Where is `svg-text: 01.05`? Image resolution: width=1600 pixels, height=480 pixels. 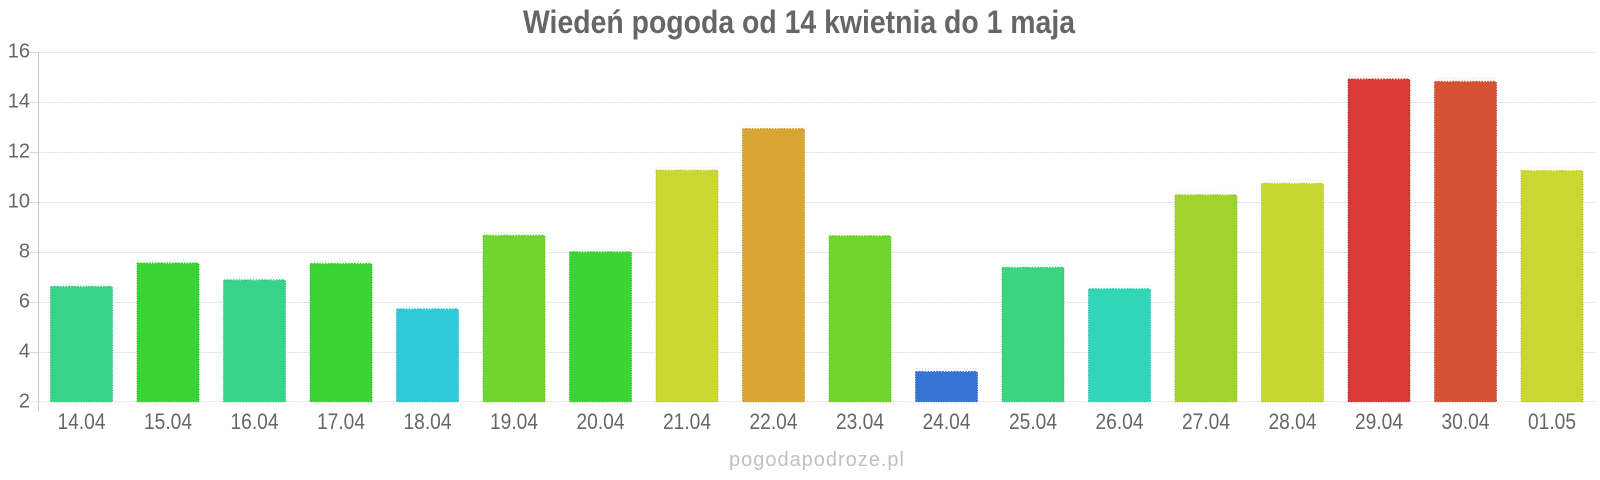
svg-text: 01.05 is located at coordinates (1552, 421).